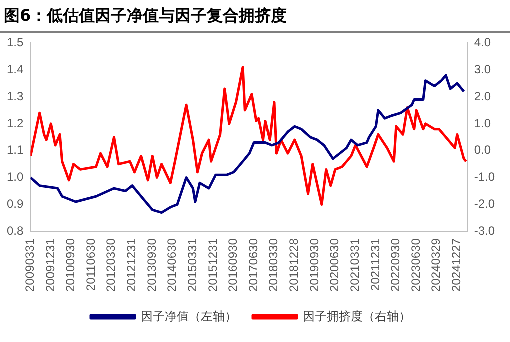  What do you see at coordinates (483, 43) in the screenshot?
I see `y2-tick-label: 4.0` at bounding box center [483, 43].